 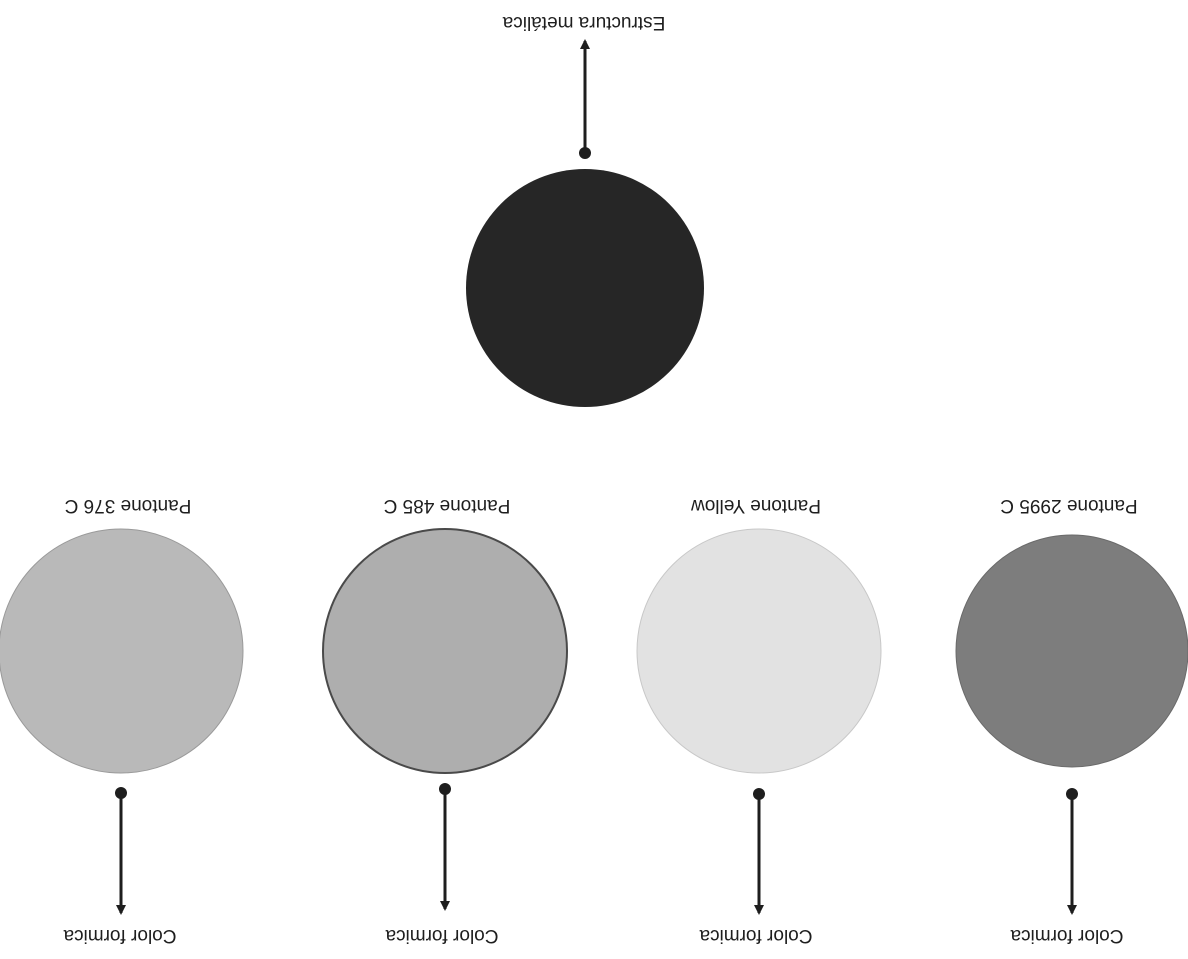 What do you see at coordinates (121, 793) in the screenshot?
I see `swatch-arrow-dot-pantone-376c` at bounding box center [121, 793].